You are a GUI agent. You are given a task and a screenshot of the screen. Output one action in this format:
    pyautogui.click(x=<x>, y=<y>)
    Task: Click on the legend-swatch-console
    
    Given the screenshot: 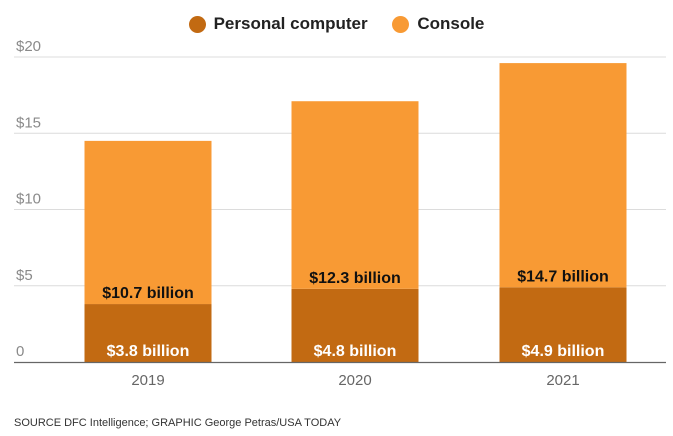 What is the action you would take?
    pyautogui.click(x=401, y=24)
    